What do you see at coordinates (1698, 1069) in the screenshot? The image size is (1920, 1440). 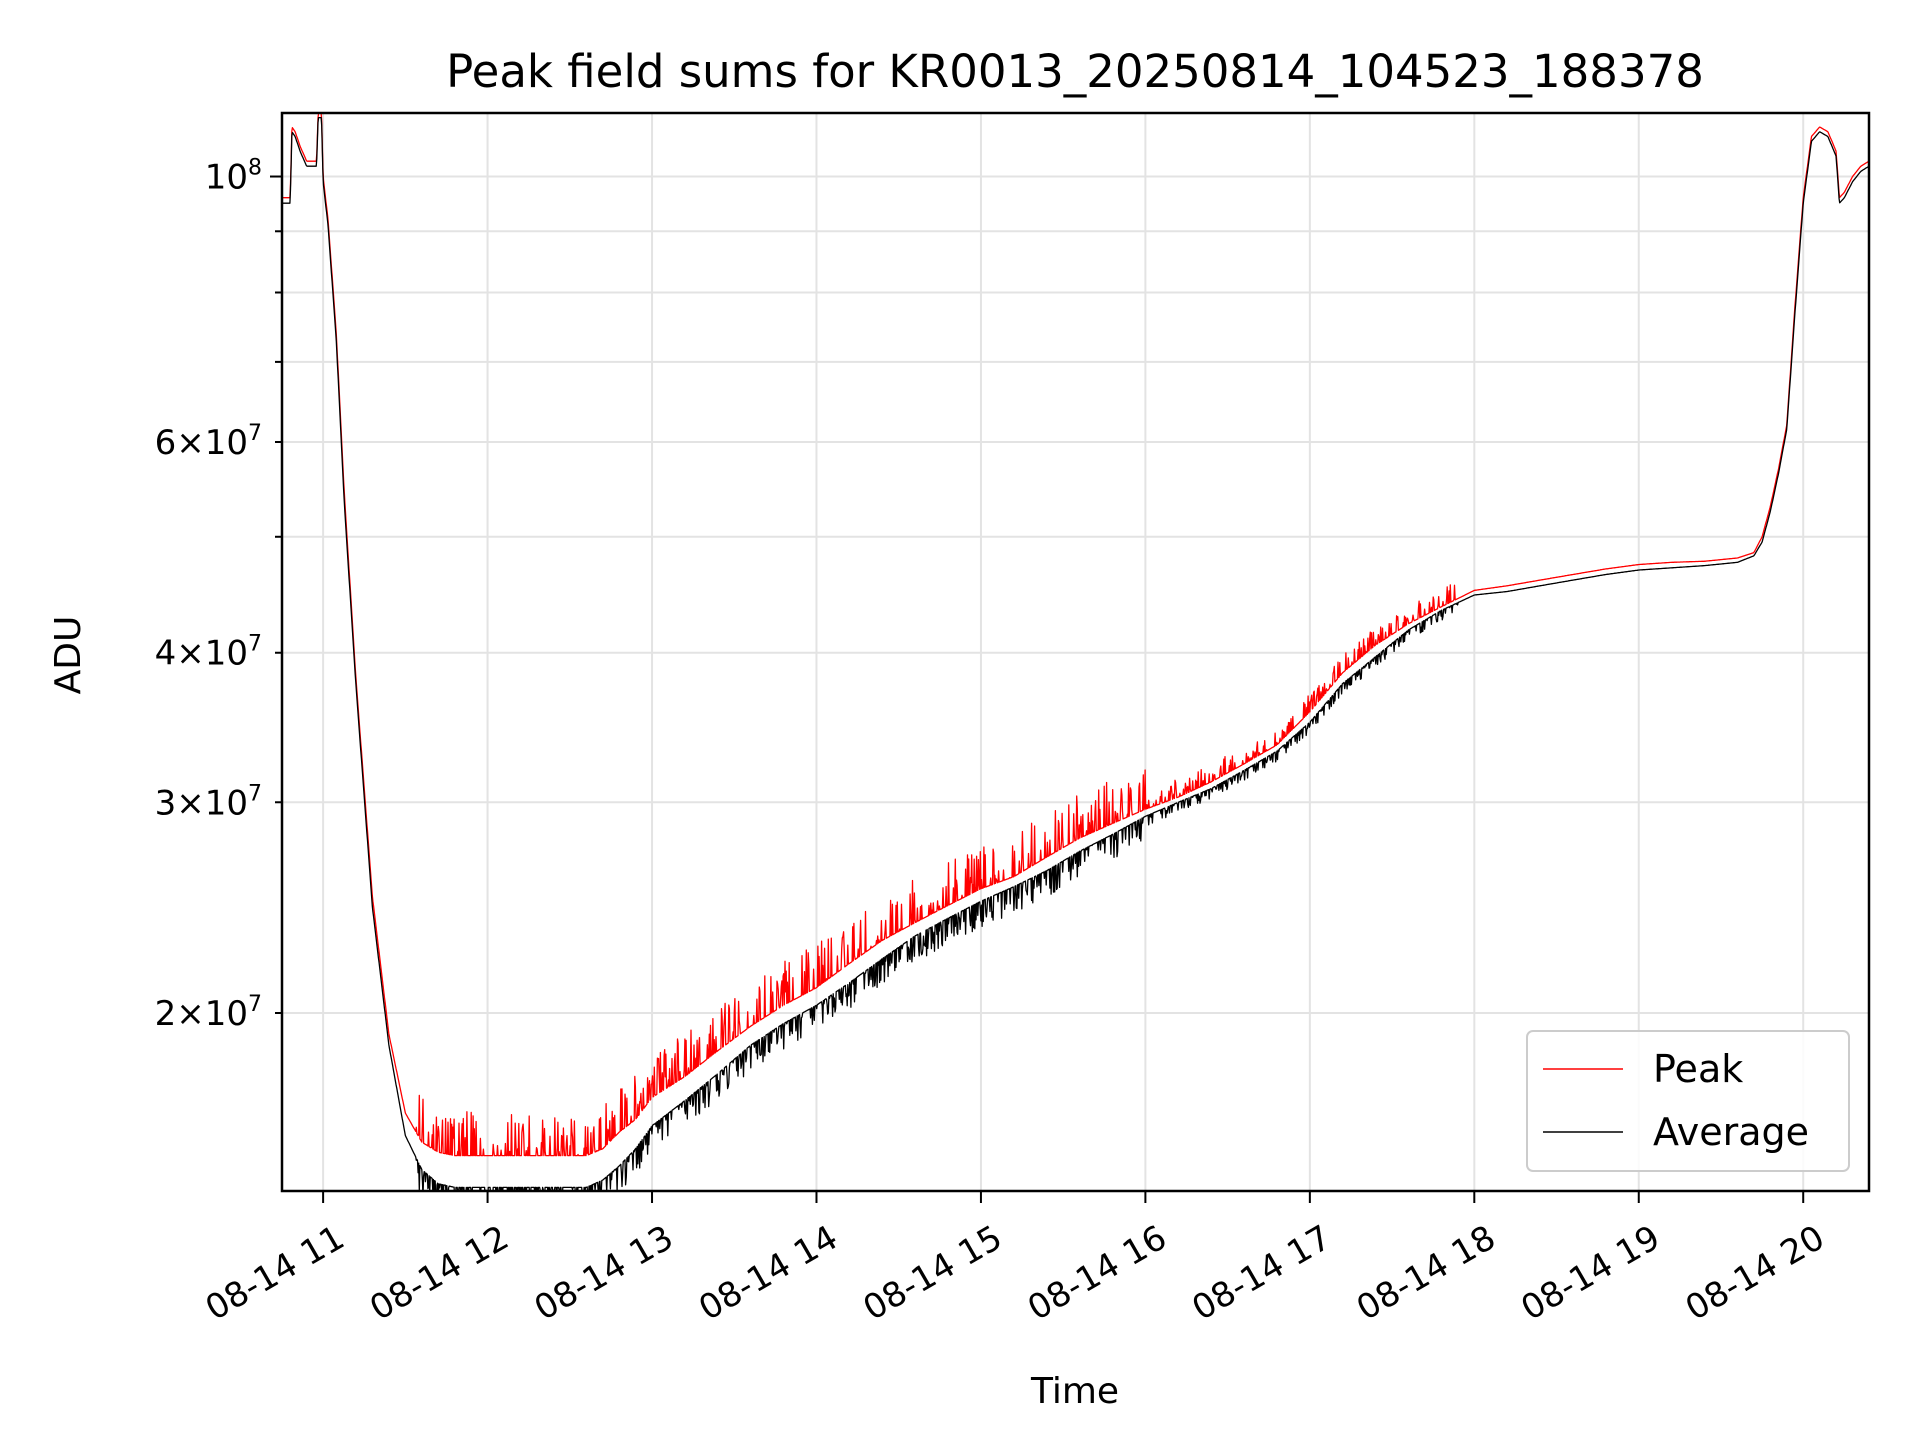 I see `legend-label-peak: Peak` at bounding box center [1698, 1069].